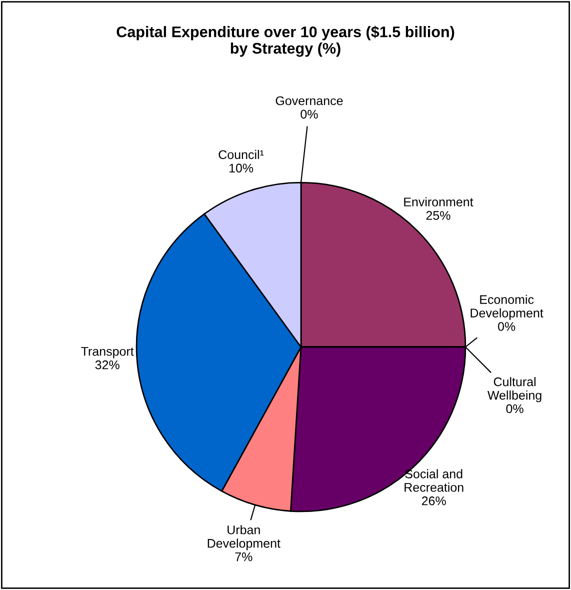  I want to click on slice-label: Environment, so click(439, 201).